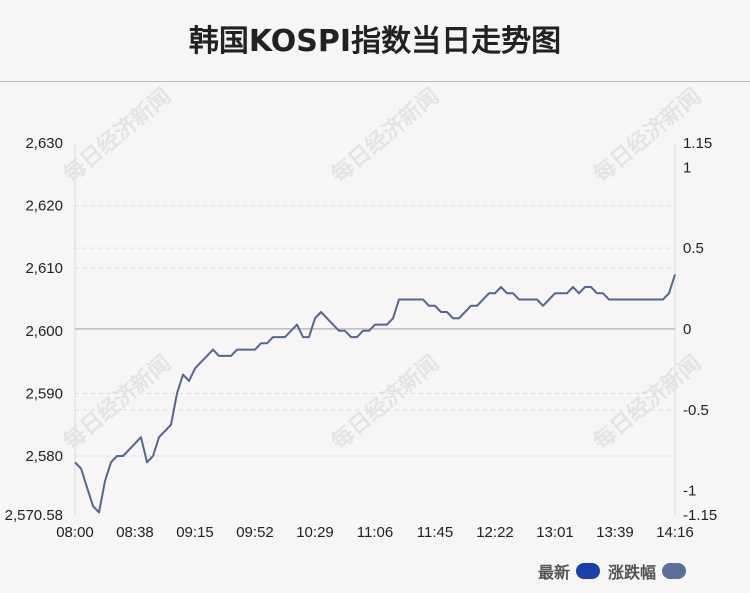  Describe the element at coordinates (693, 248) in the screenshot. I see `y-right-tick-label: 0.5` at that location.